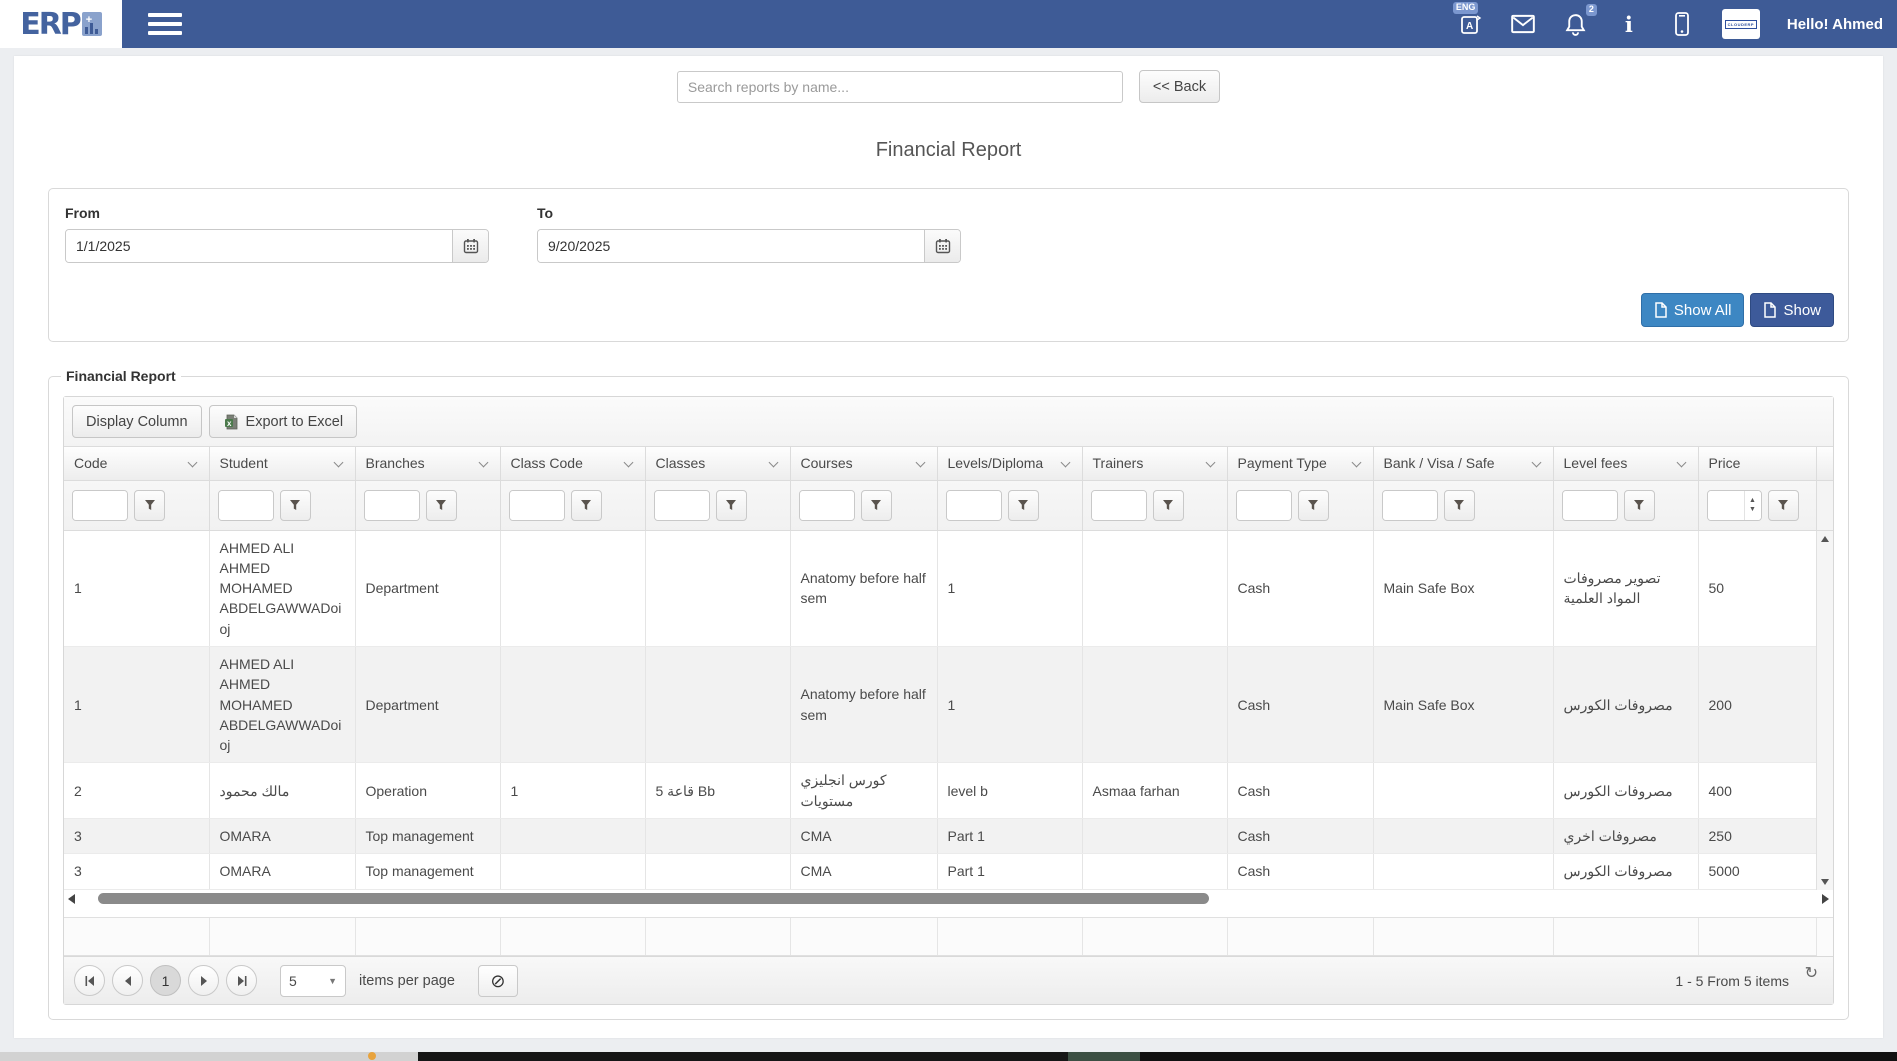 The image size is (1897, 1061). Describe the element at coordinates (1313, 505) in the screenshot. I see `filter-button-payment-type` at that location.